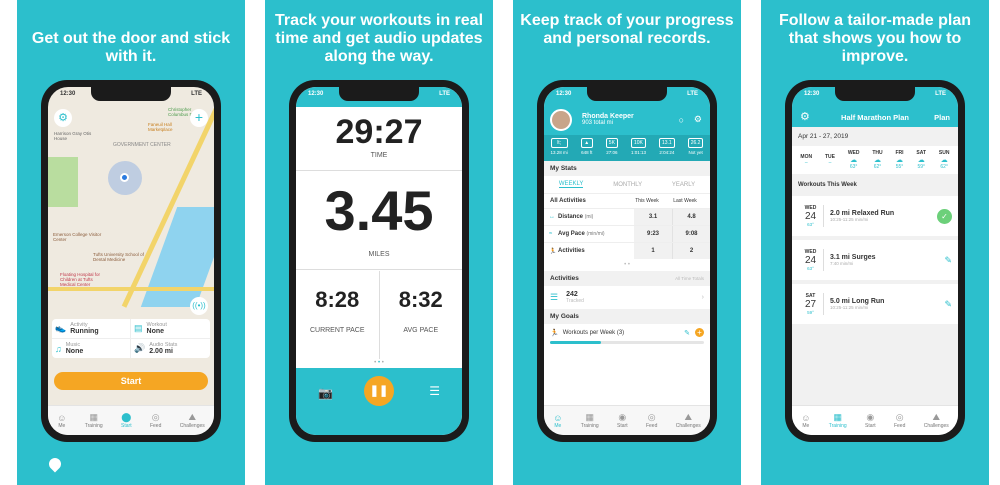 The height and width of the screenshot is (485, 1000). I want to click on value: None, so click(155, 331).